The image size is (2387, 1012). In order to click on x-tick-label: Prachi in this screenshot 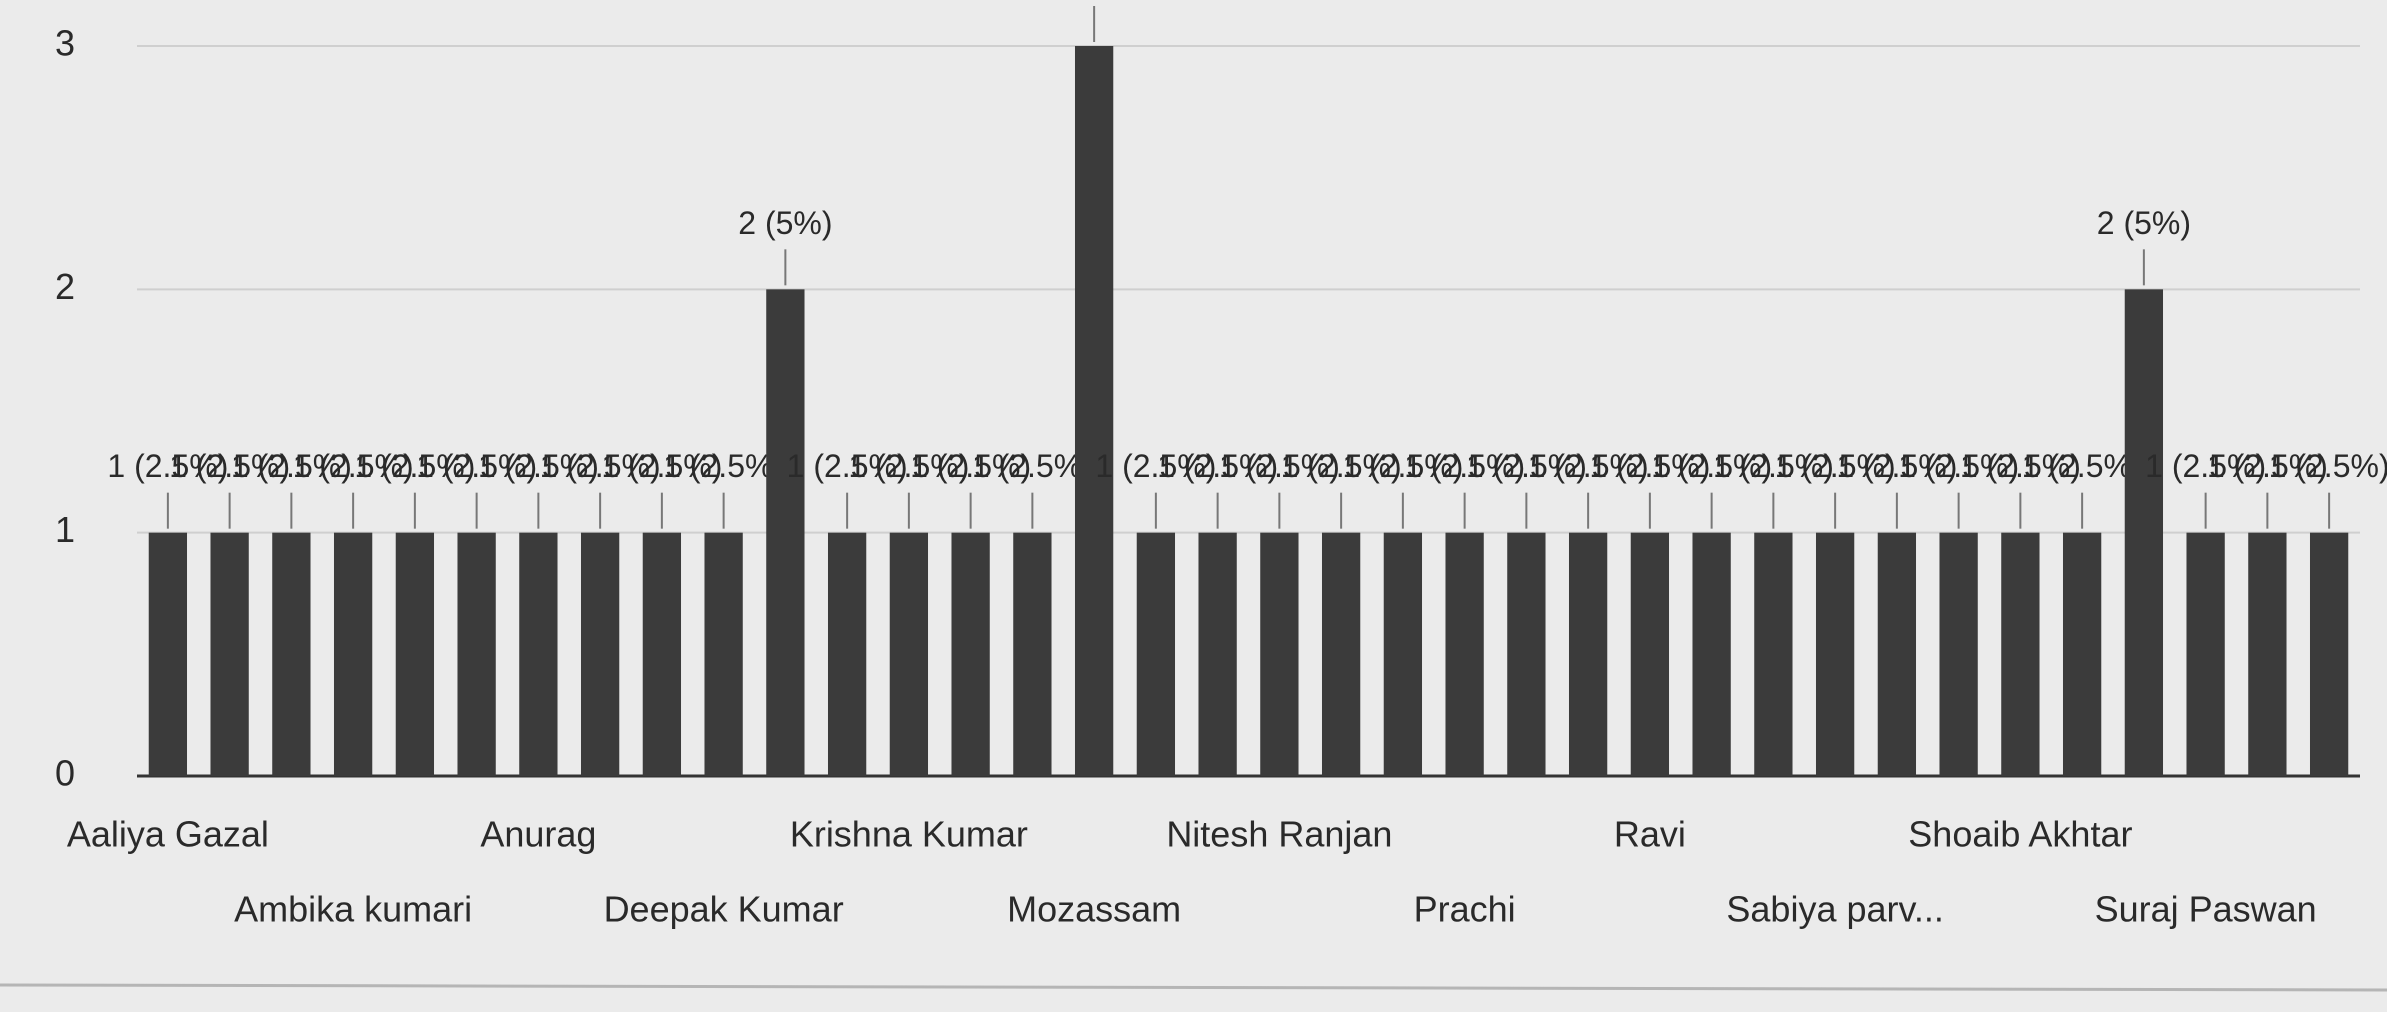, I will do `click(1465, 909)`.